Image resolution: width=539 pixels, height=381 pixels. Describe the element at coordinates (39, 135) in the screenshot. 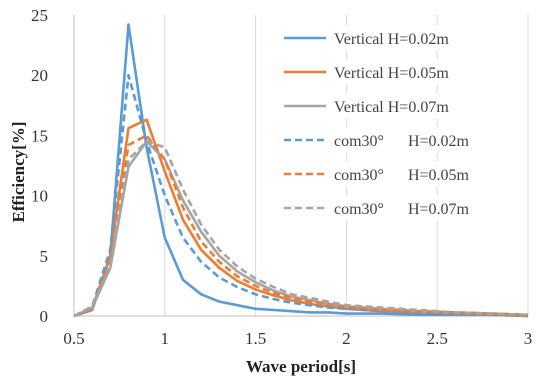

I see `y-tick-label: 15` at that location.